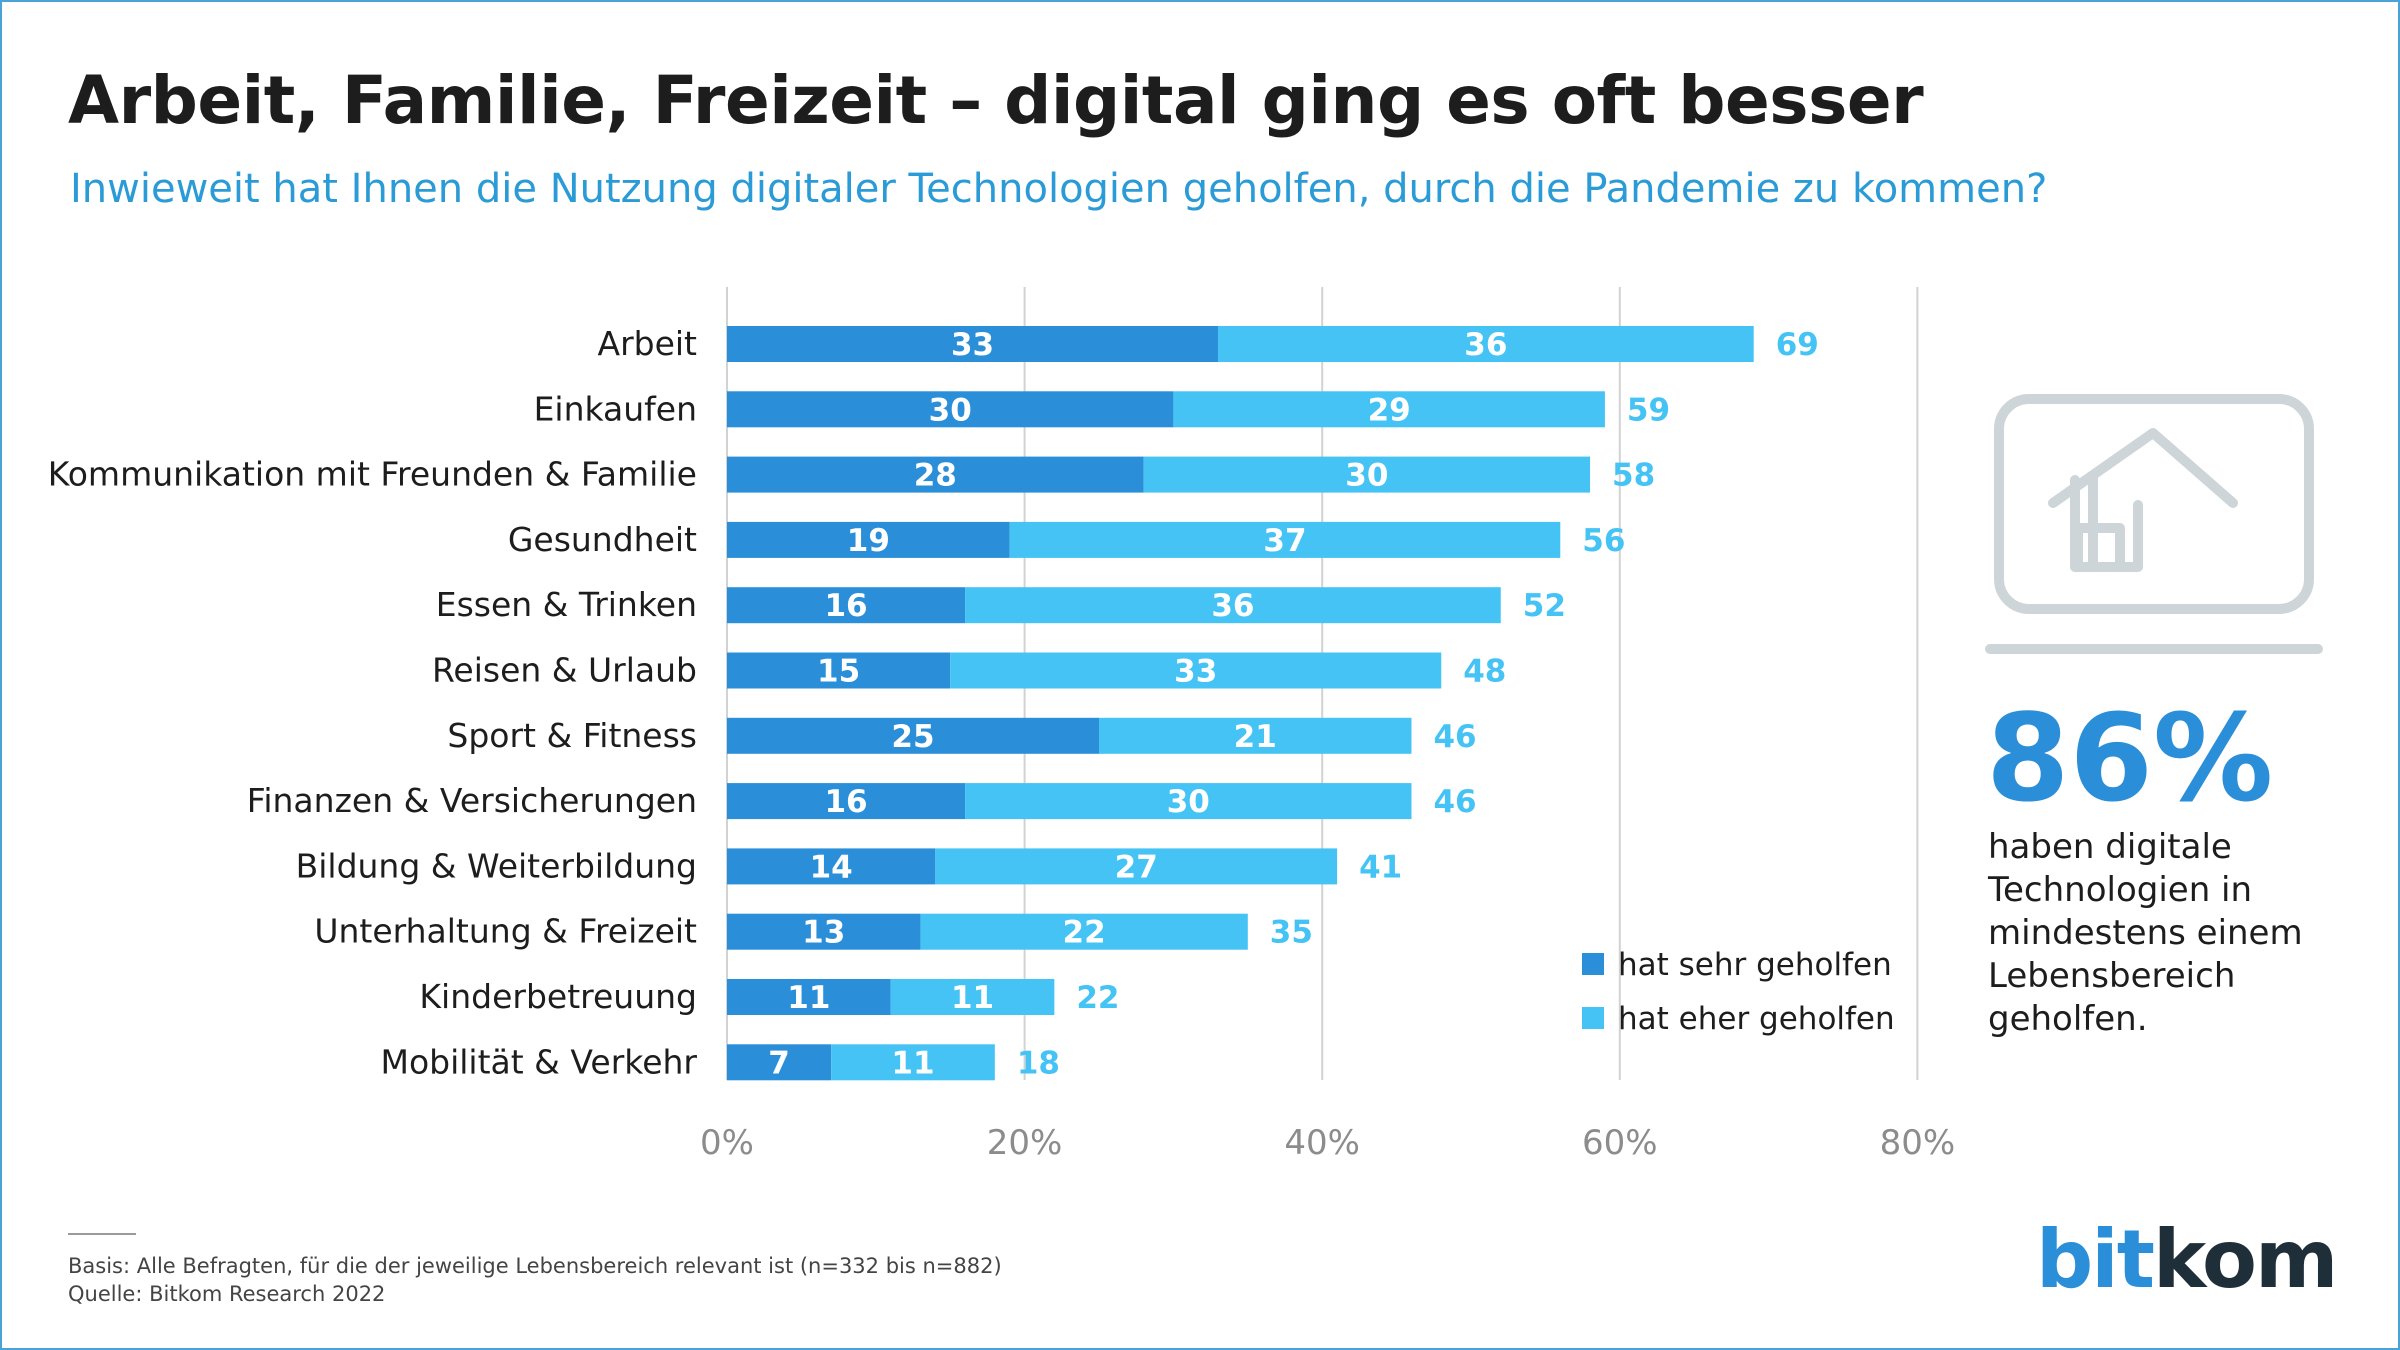 This screenshot has height=1350, width=2400. Describe the element at coordinates (1322, 1143) in the screenshot. I see `x-tick-label: 40%` at that location.